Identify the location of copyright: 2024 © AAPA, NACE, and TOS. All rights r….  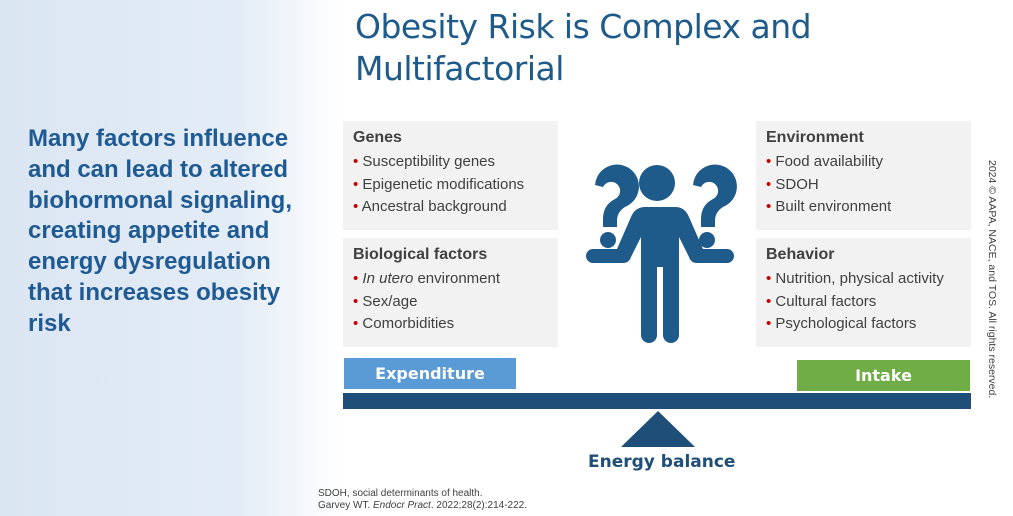
(992, 279).